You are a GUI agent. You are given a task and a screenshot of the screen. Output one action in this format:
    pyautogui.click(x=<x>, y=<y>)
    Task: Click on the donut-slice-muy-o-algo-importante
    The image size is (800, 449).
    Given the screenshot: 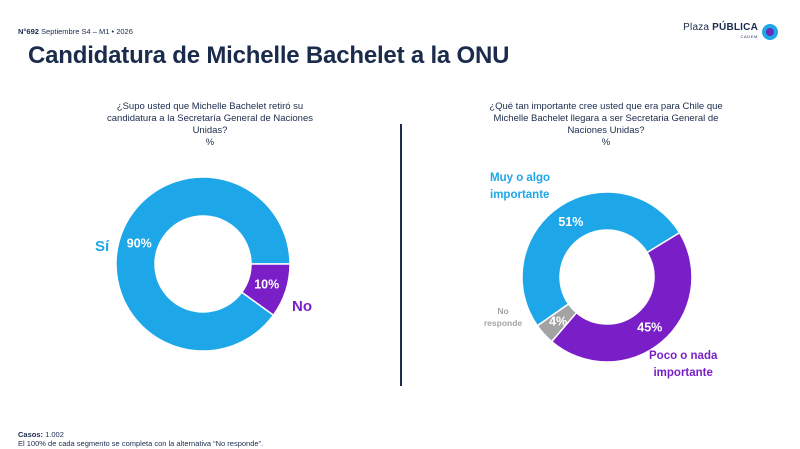 What is the action you would take?
    pyautogui.click(x=601, y=259)
    